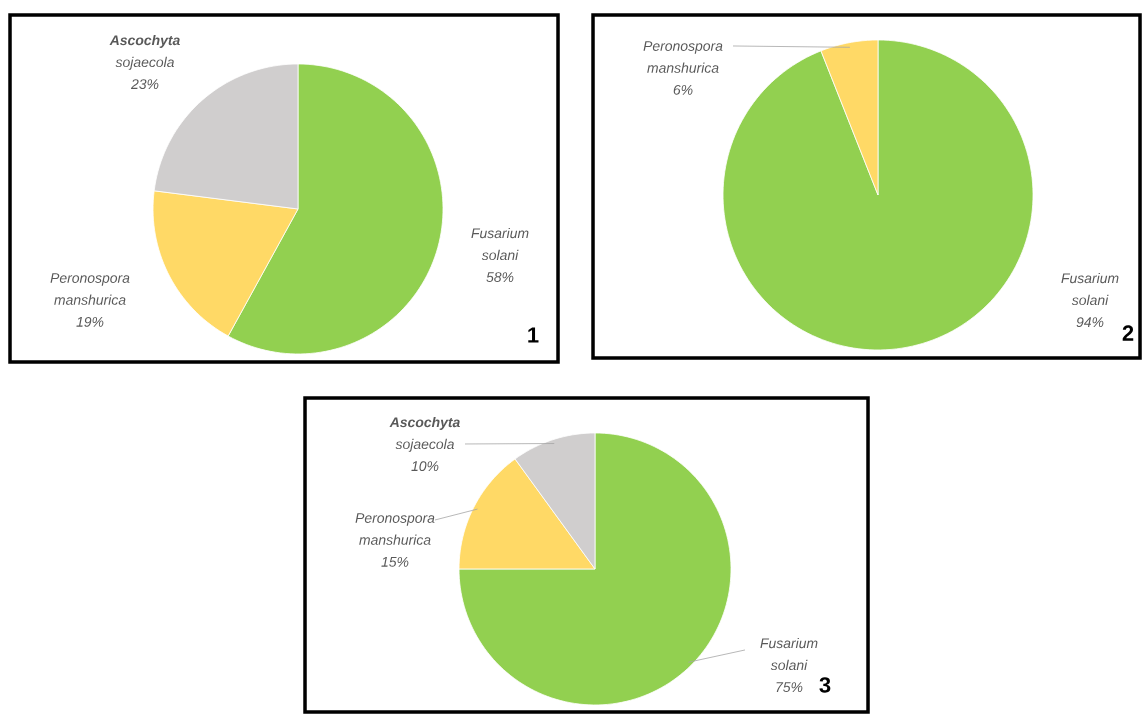 The width and height of the screenshot is (1145, 720). Describe the element at coordinates (1090, 322) in the screenshot. I see `data-label: 94%` at that location.